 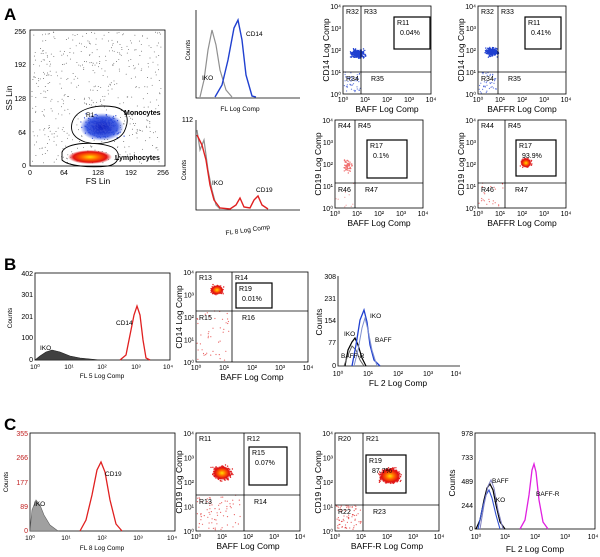 I want to click on c-quad2-ytick-2: 10², so click(x=328, y=483).